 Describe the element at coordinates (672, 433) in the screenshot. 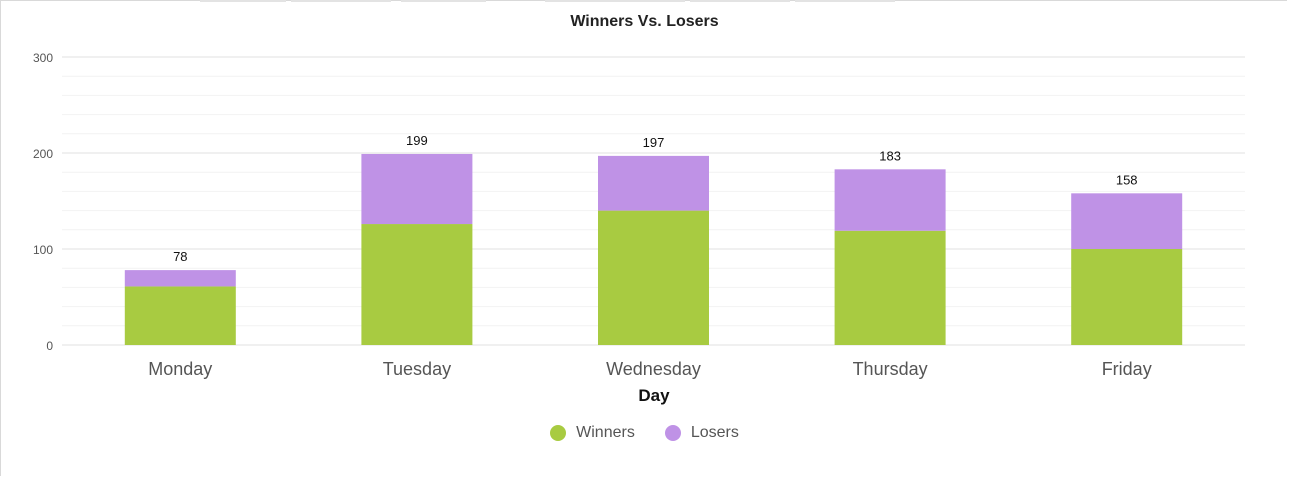

I see `legend-swatch-losers` at that location.